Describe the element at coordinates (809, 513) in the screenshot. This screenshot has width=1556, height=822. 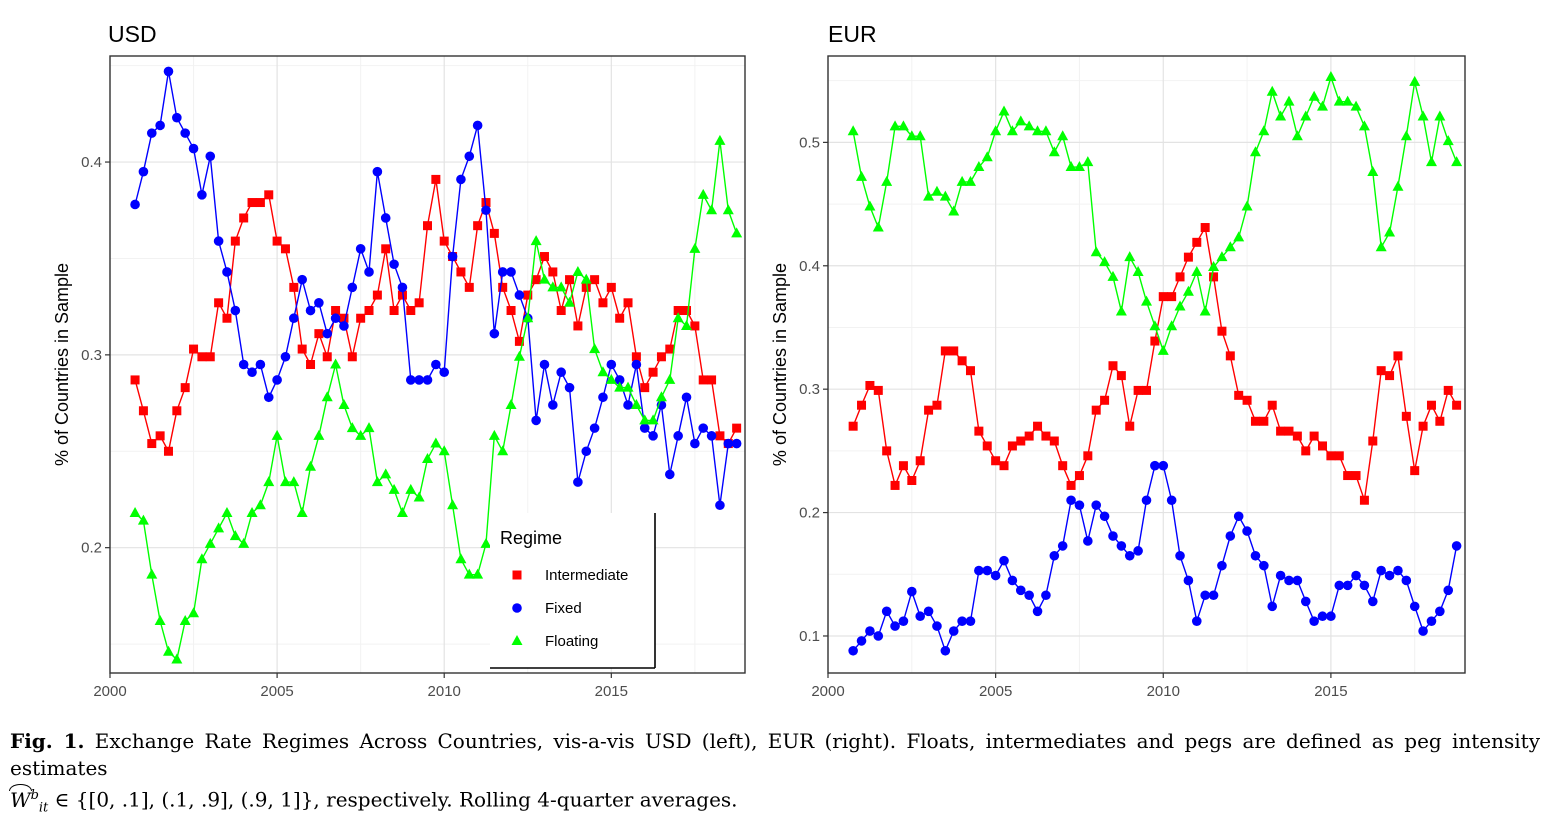
I see `y-tick-label: 0.2` at that location.